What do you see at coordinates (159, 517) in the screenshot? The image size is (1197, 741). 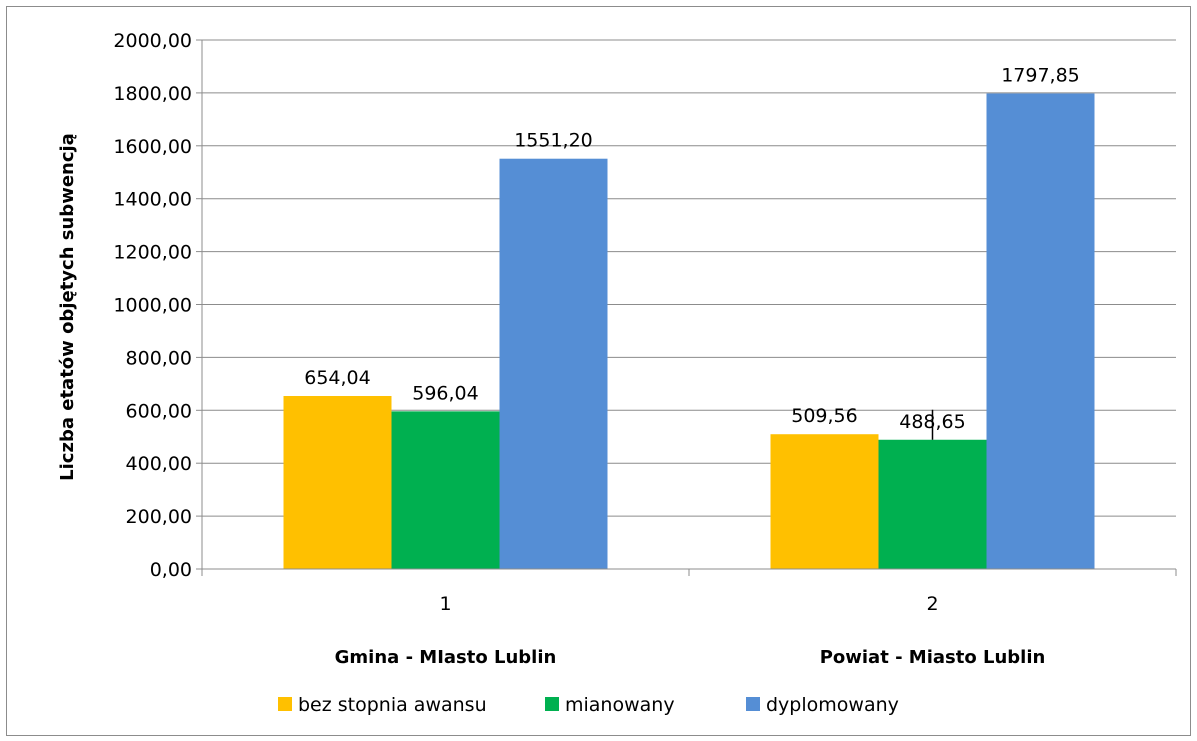 I see `y-tick-label: 200,00` at bounding box center [159, 517].